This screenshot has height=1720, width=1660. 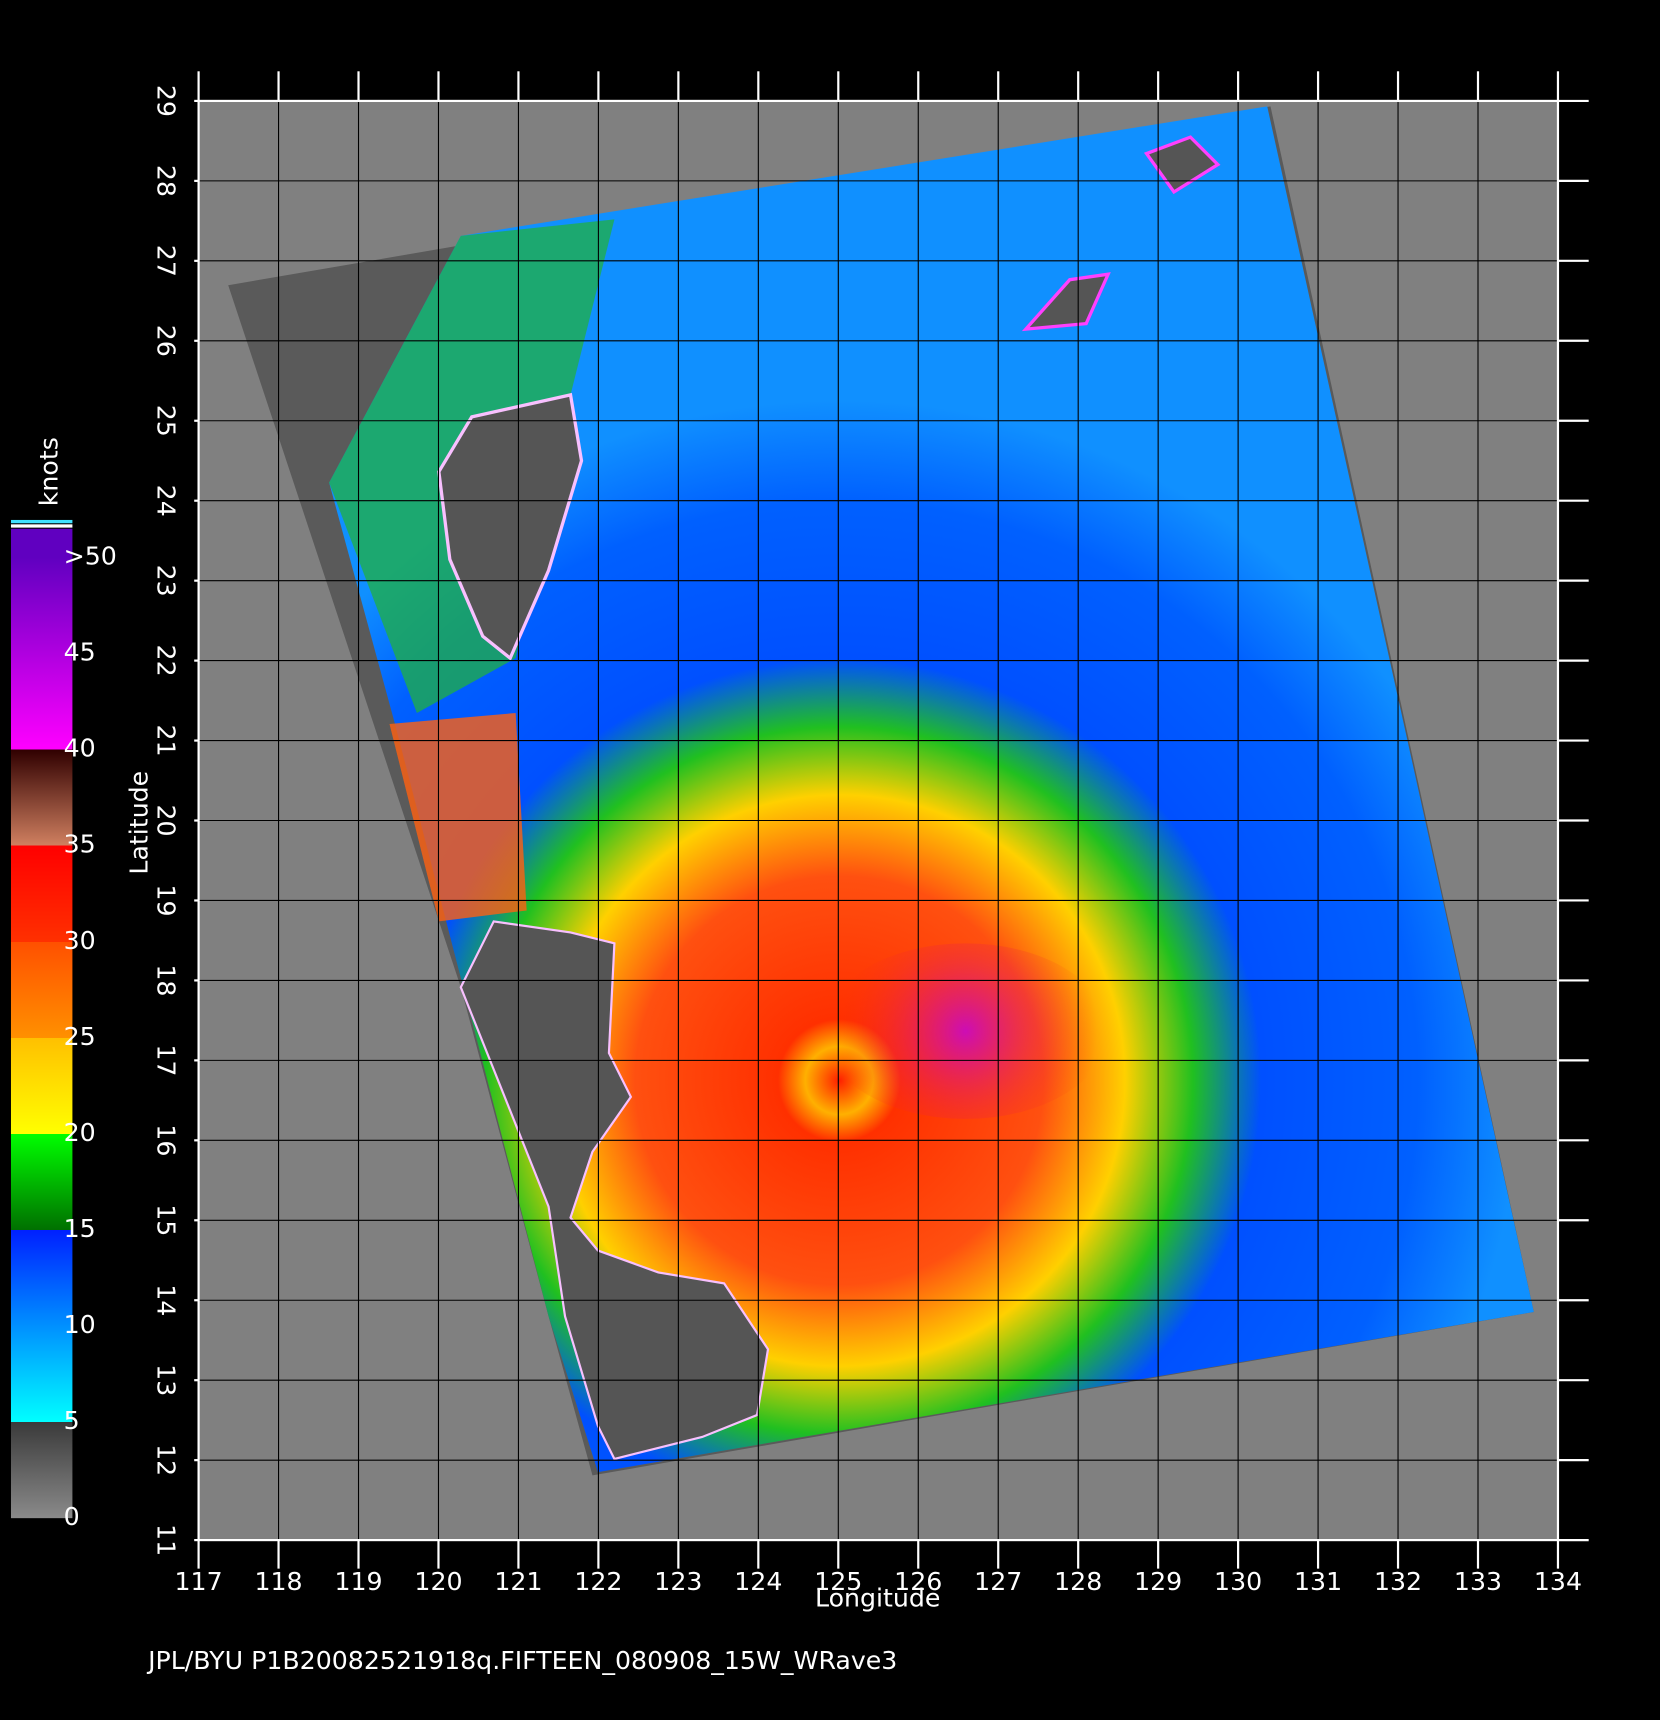 What do you see at coordinates (166, 261) in the screenshot?
I see `y-tick-label: 27` at bounding box center [166, 261].